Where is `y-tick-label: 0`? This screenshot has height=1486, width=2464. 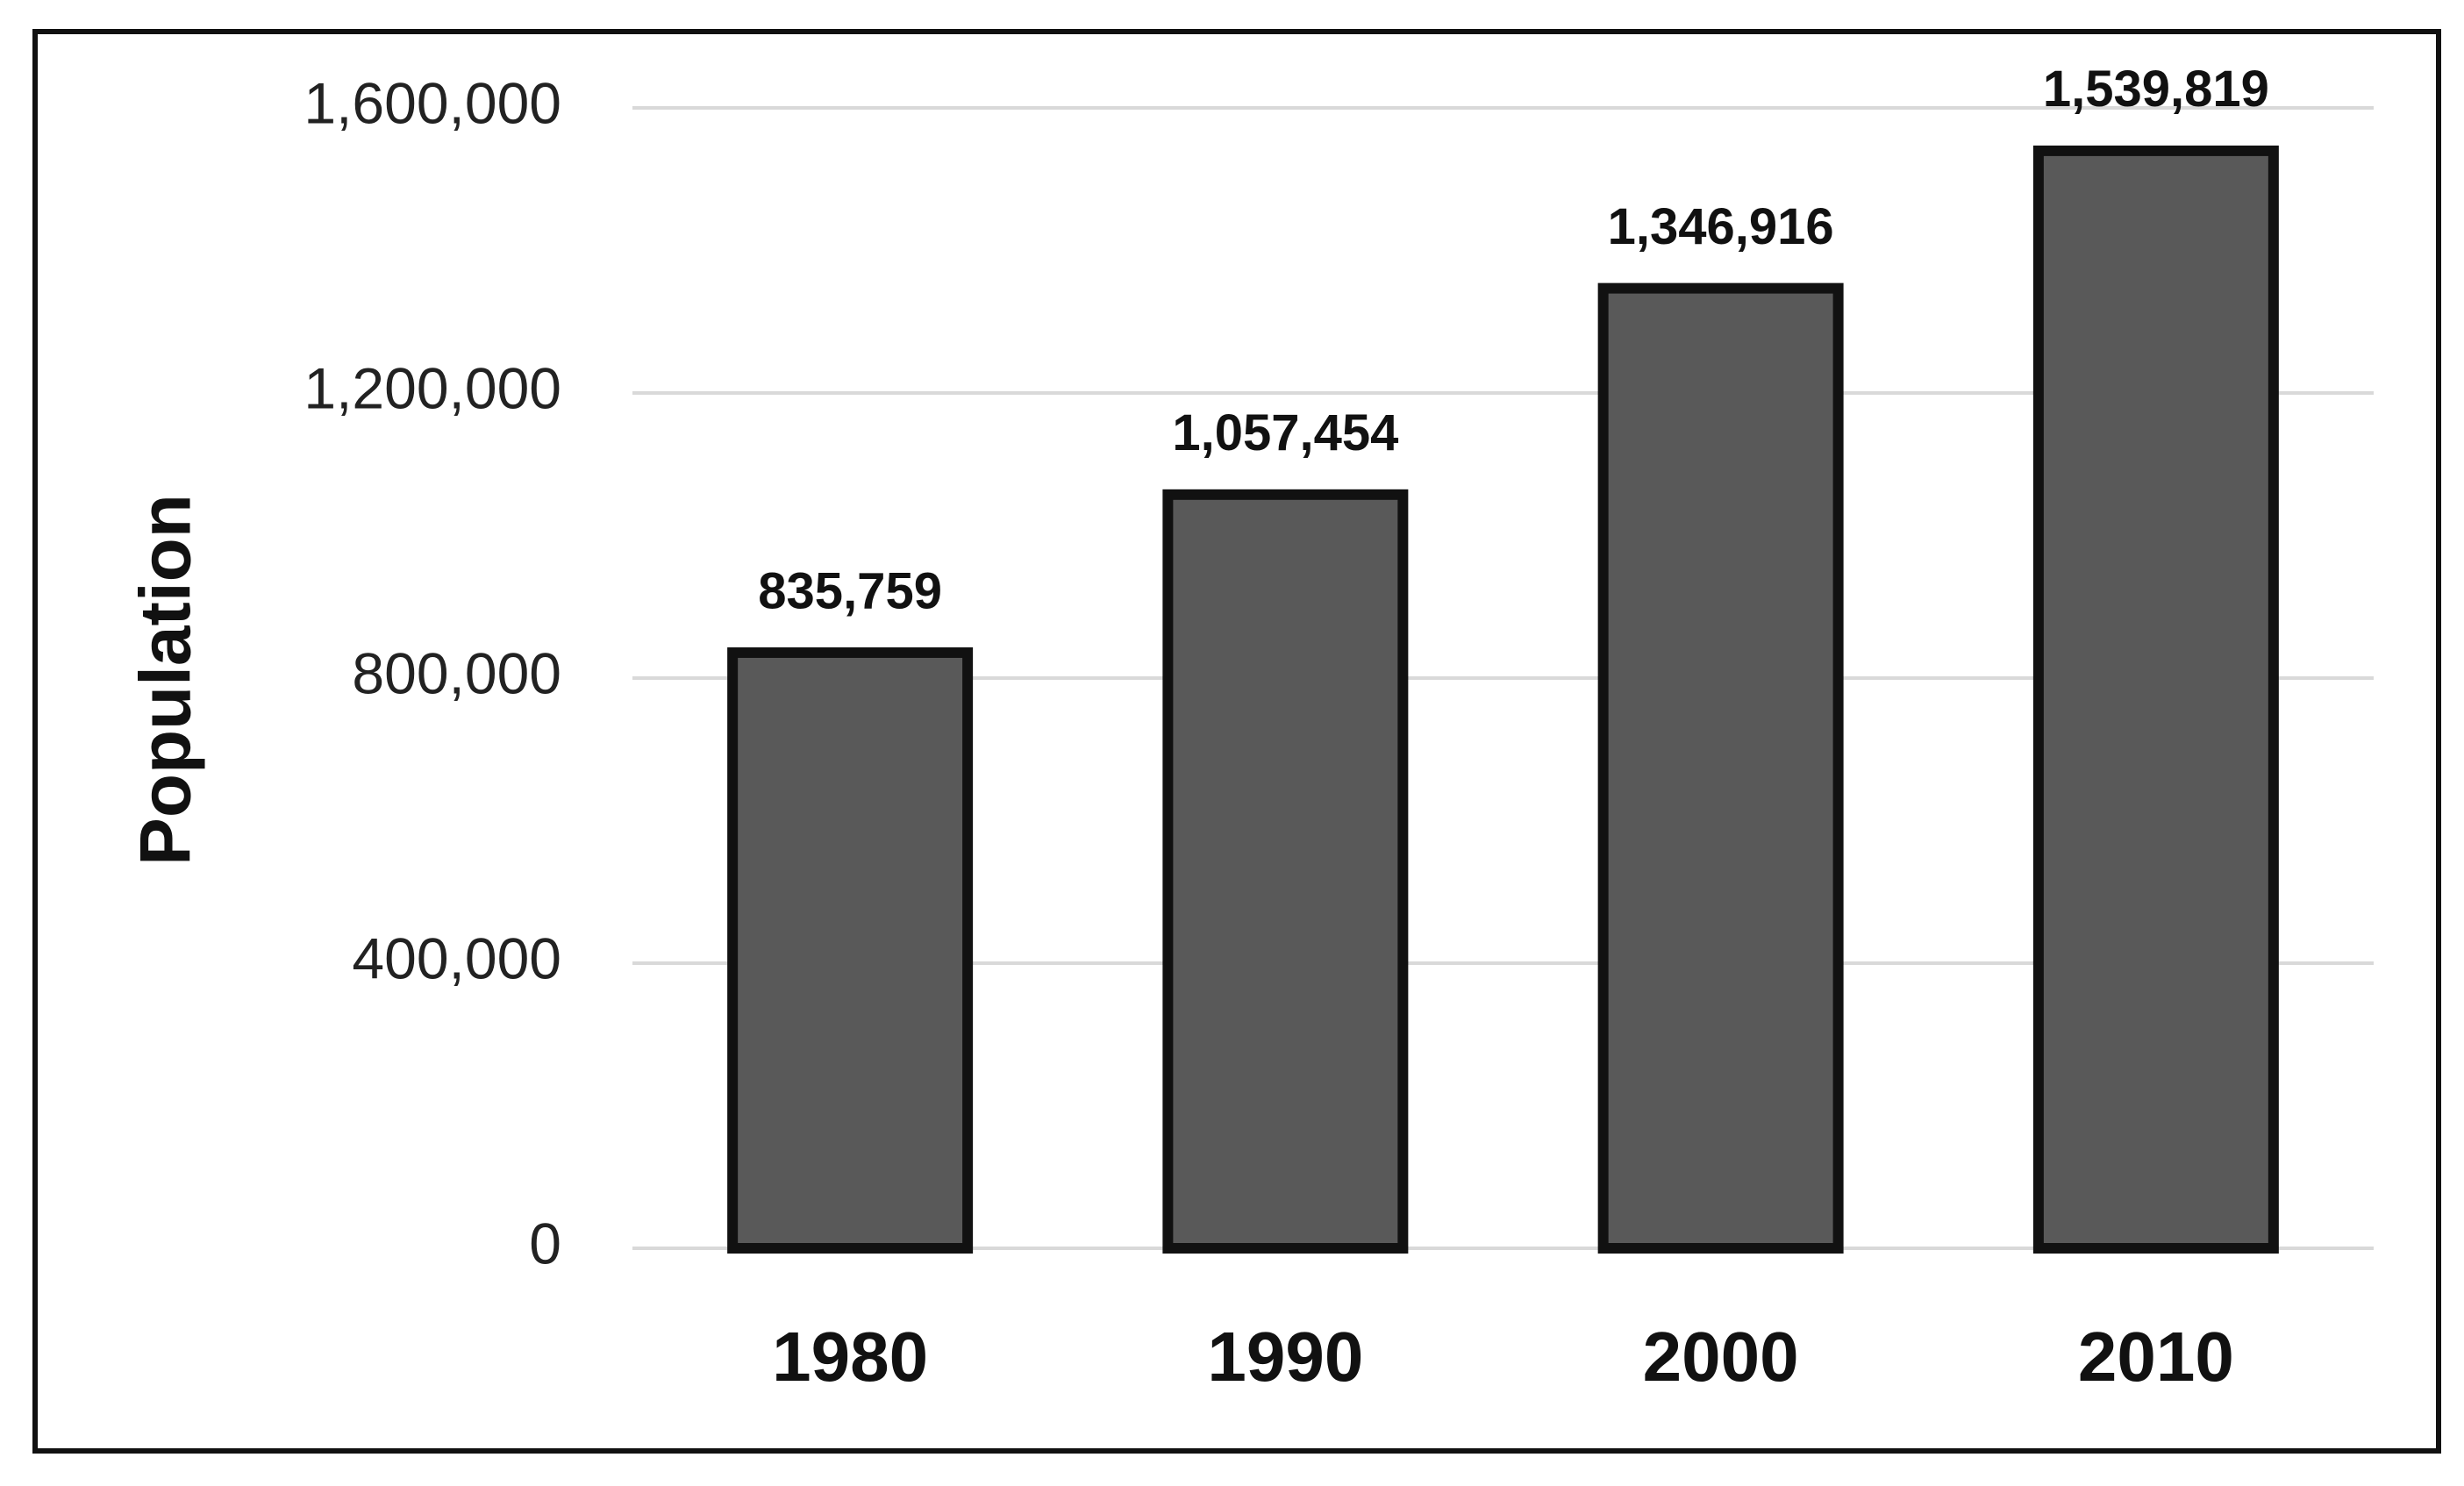
y-tick-label: 0 is located at coordinates (545, 1243).